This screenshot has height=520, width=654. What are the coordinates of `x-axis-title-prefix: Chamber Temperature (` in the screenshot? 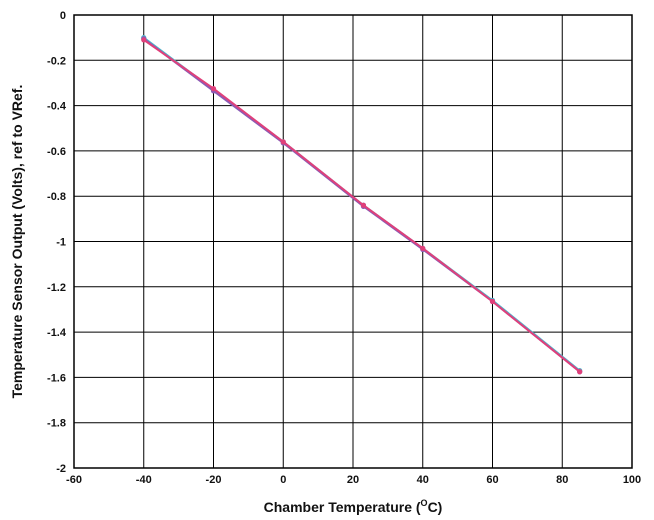 It's located at (342, 507).